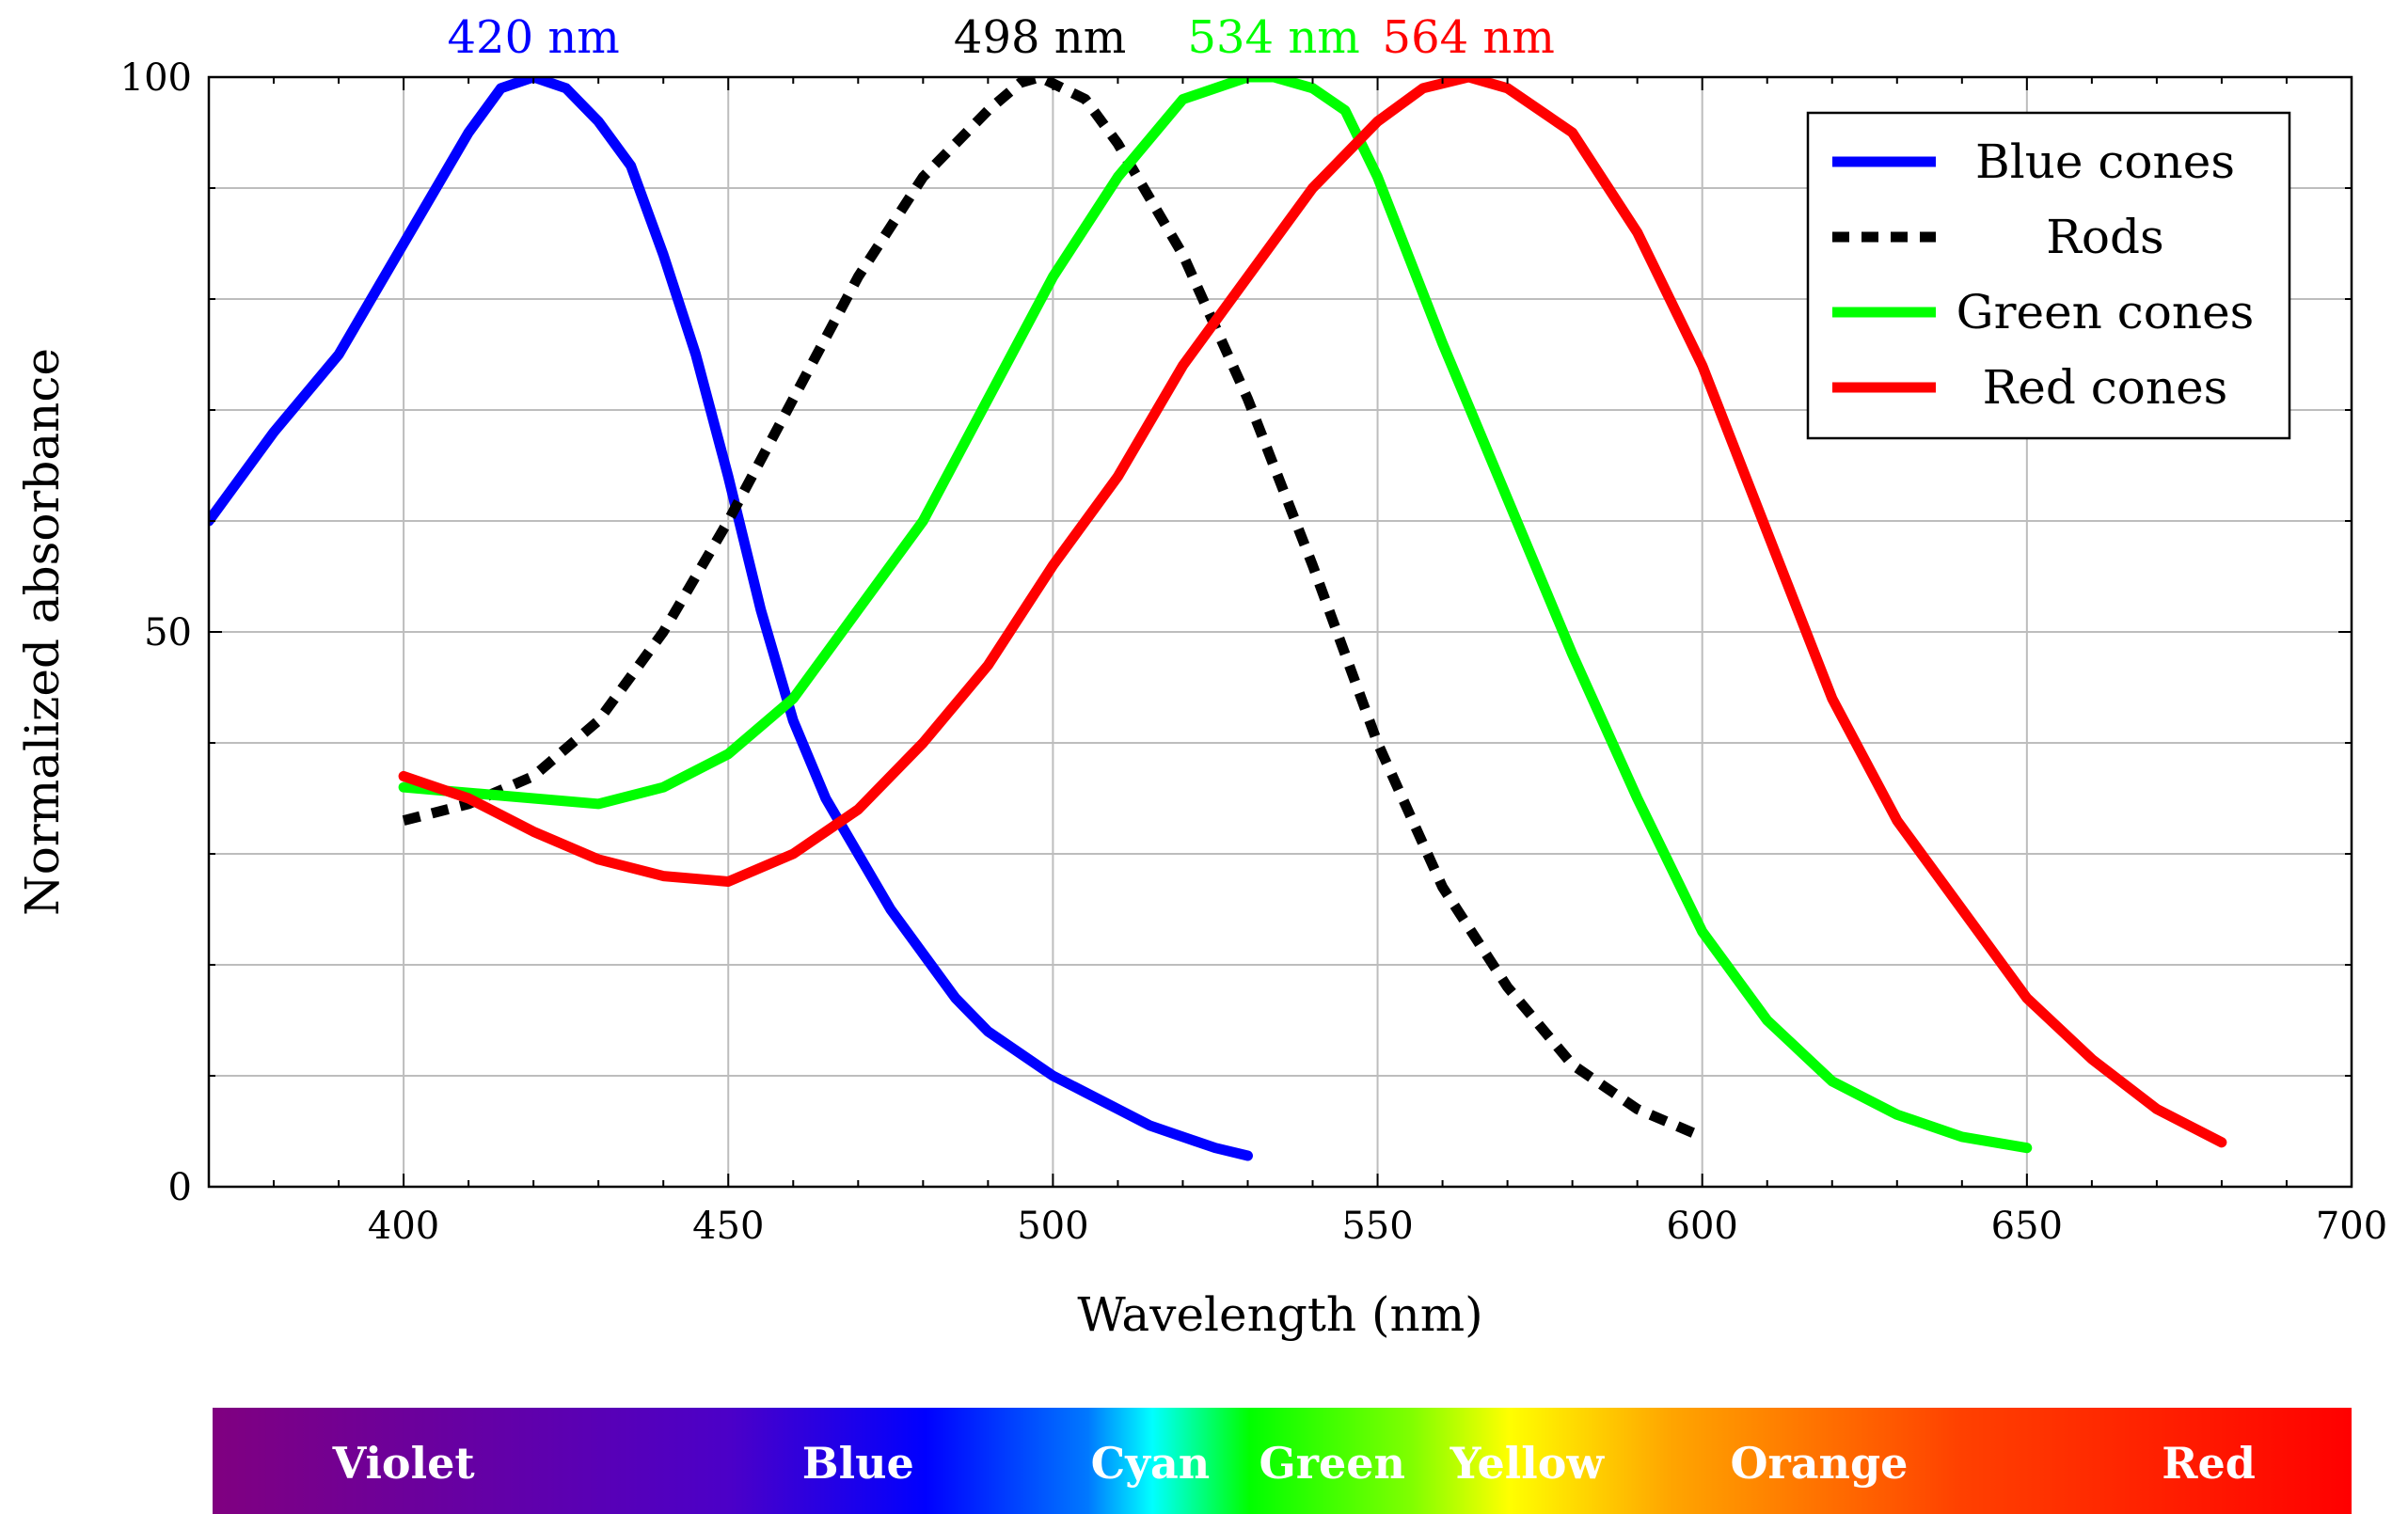  Describe the element at coordinates (1377, 1226) in the screenshot. I see `x-tick-label: 550` at that location.